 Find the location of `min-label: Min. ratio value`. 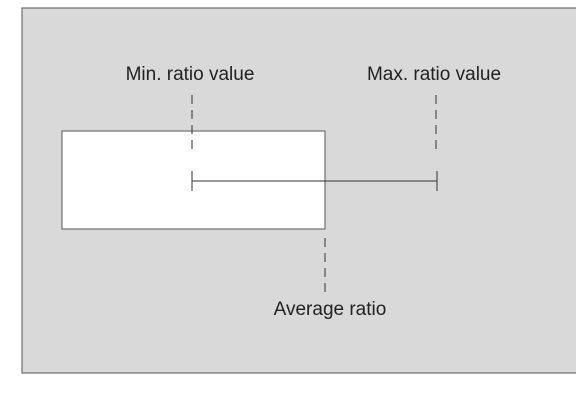

min-label: Min. ratio value is located at coordinates (190, 74).